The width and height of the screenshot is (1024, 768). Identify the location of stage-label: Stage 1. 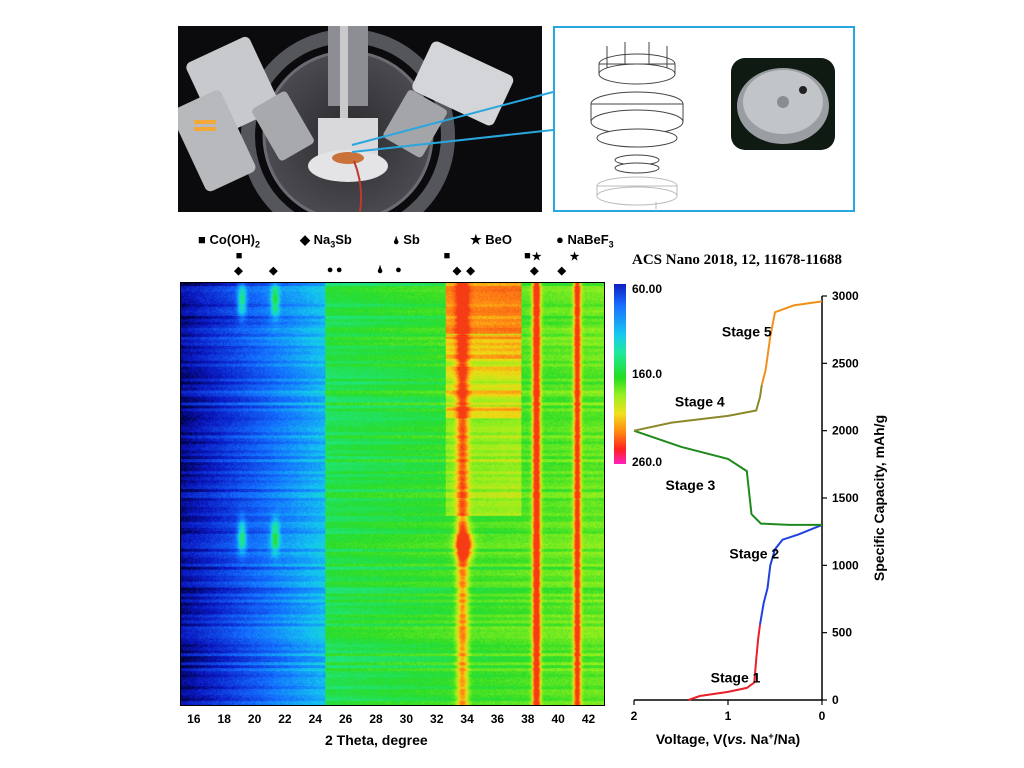
(736, 677).